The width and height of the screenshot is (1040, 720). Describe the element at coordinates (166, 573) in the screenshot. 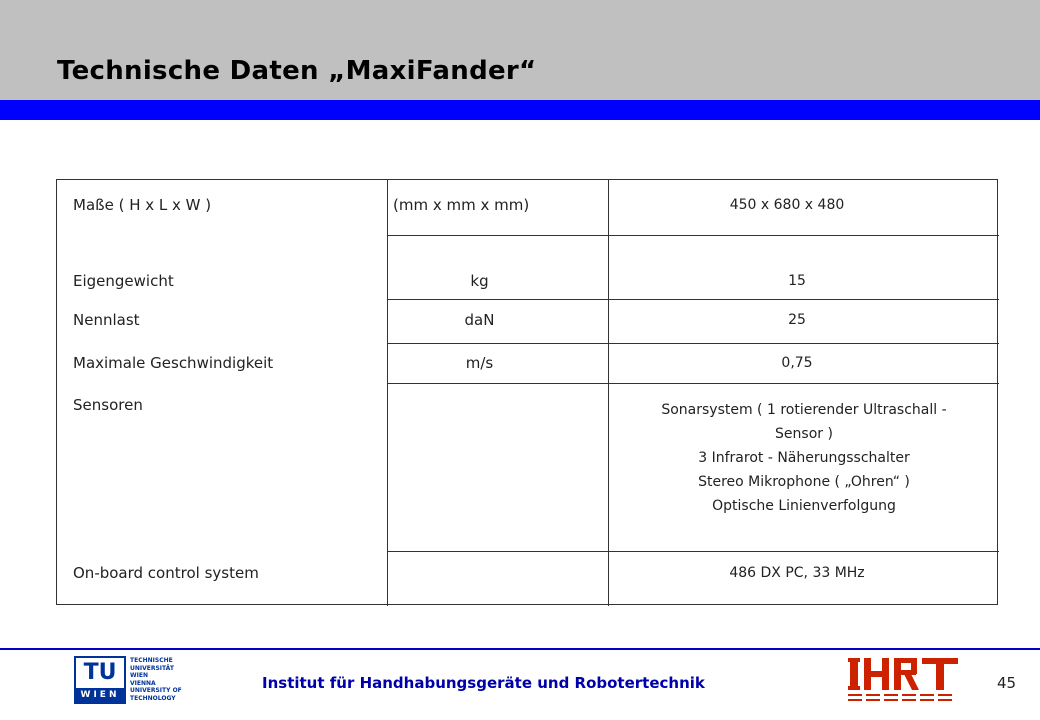

I see `row-label: On-board control system` at that location.